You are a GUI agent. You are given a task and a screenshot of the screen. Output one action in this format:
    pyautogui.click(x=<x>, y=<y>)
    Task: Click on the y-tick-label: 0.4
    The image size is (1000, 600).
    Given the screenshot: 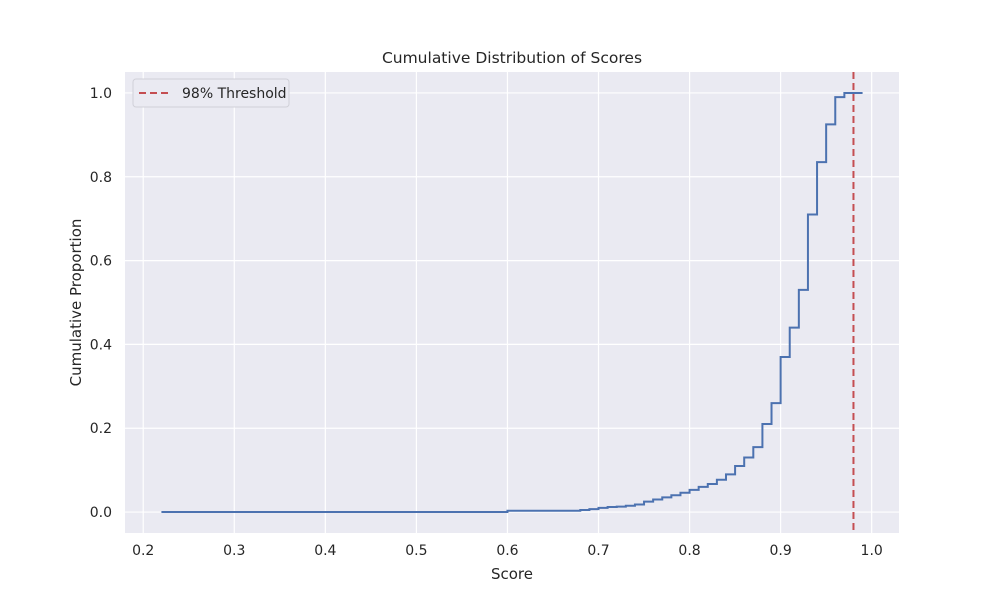 What is the action you would take?
    pyautogui.click(x=101, y=345)
    